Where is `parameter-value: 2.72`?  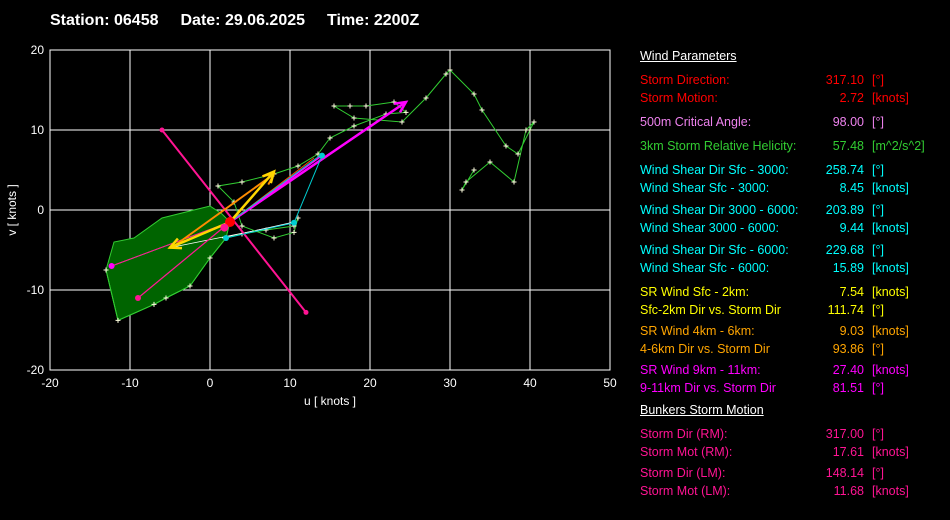 parameter-value: 2.72 is located at coordinates (851, 98).